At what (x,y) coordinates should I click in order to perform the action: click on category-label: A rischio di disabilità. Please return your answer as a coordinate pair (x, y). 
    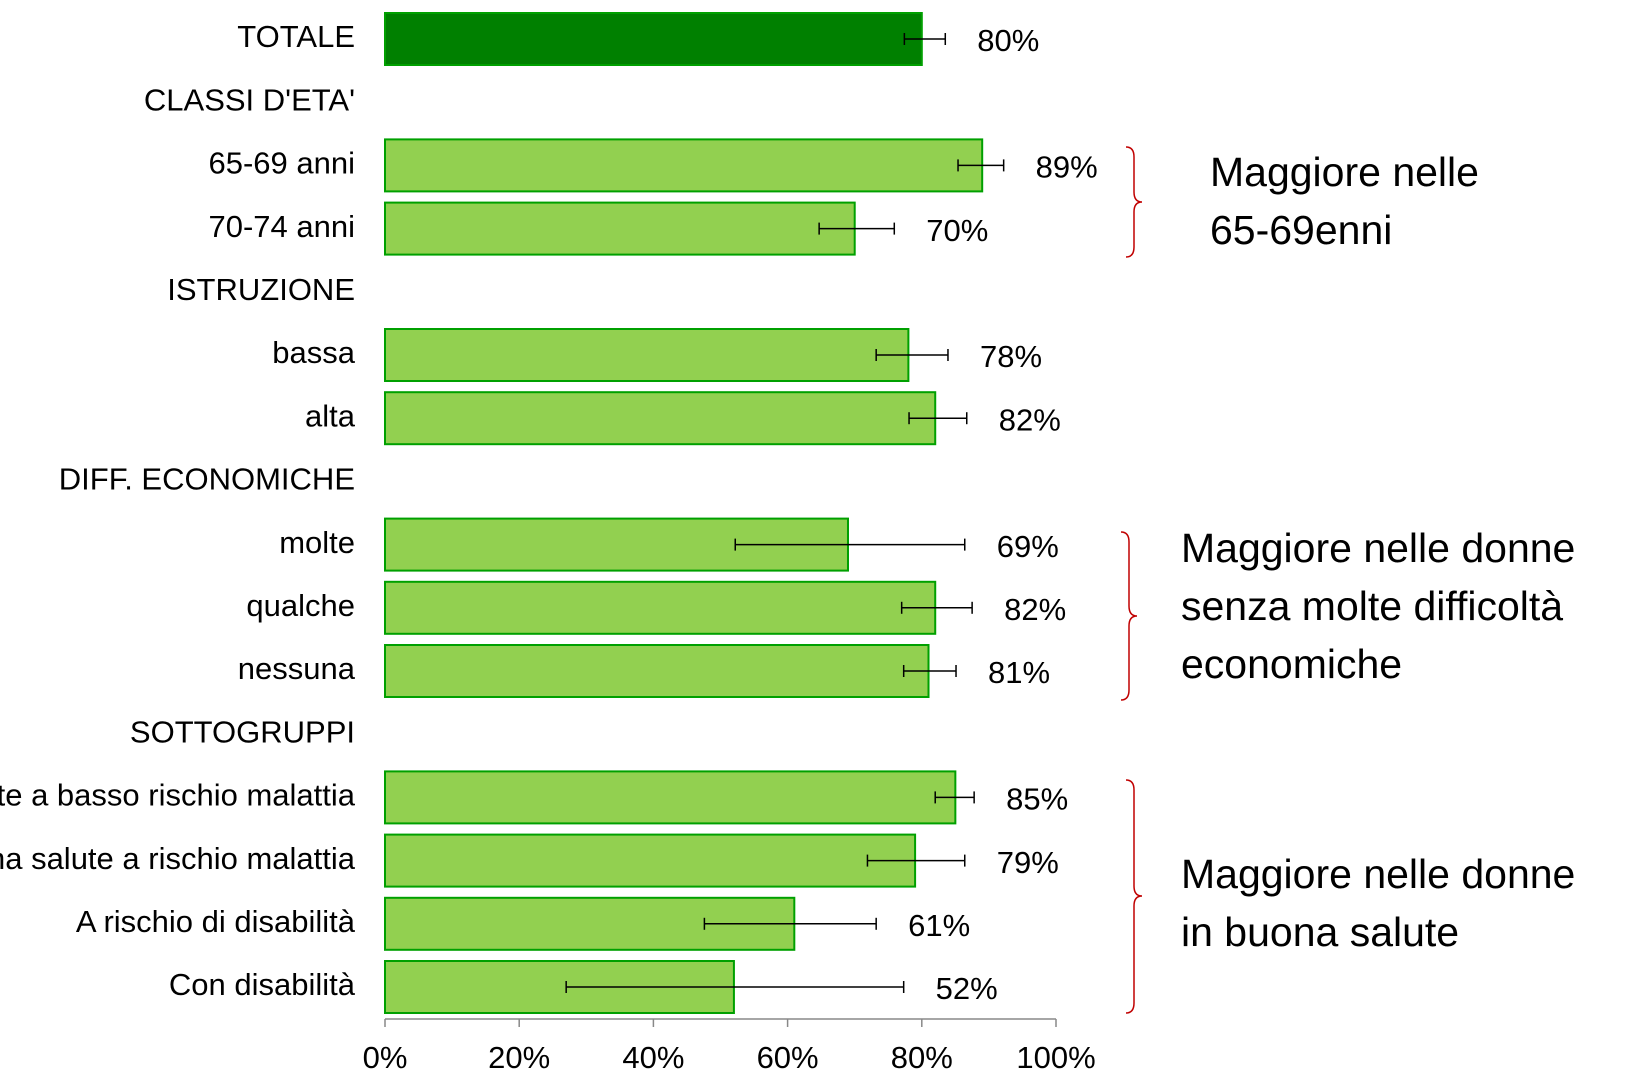
    Looking at the image, I should click on (216, 921).